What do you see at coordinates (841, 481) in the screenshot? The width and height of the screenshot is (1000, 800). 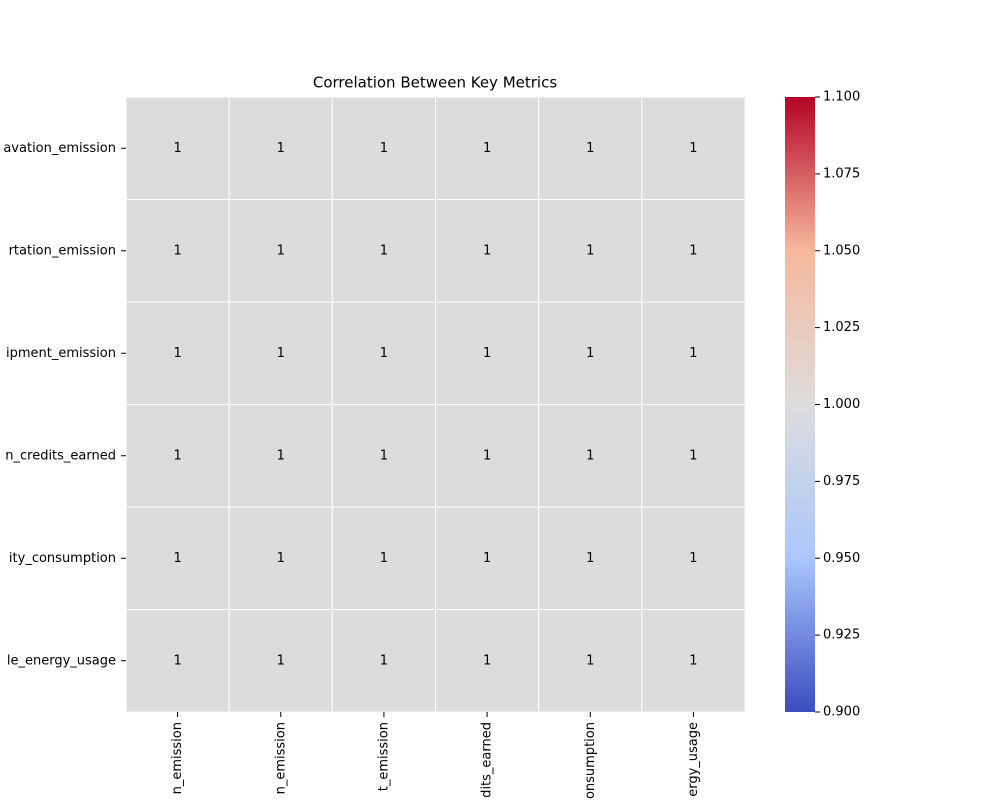 I see `colorbar-tick-label: 0.975` at bounding box center [841, 481].